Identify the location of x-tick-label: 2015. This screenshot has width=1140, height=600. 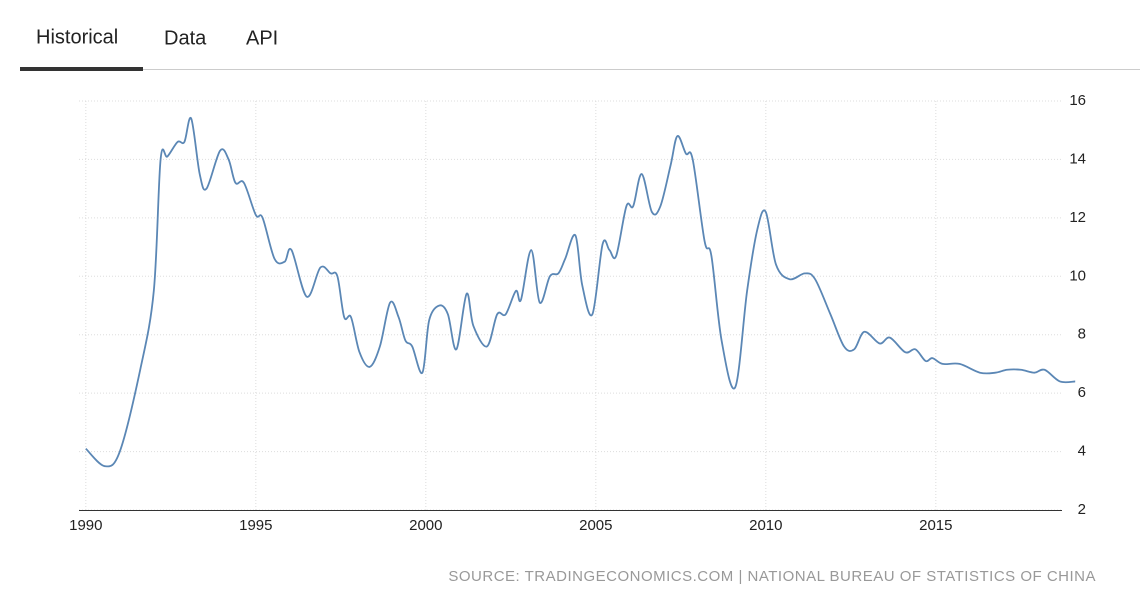
(935, 525).